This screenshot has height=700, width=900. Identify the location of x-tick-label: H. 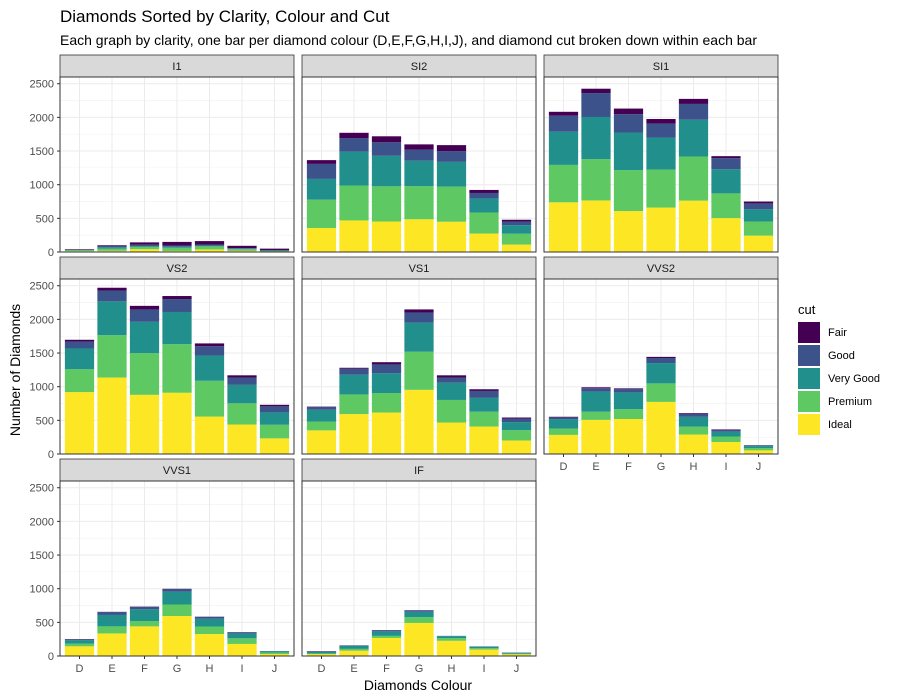
(694, 467).